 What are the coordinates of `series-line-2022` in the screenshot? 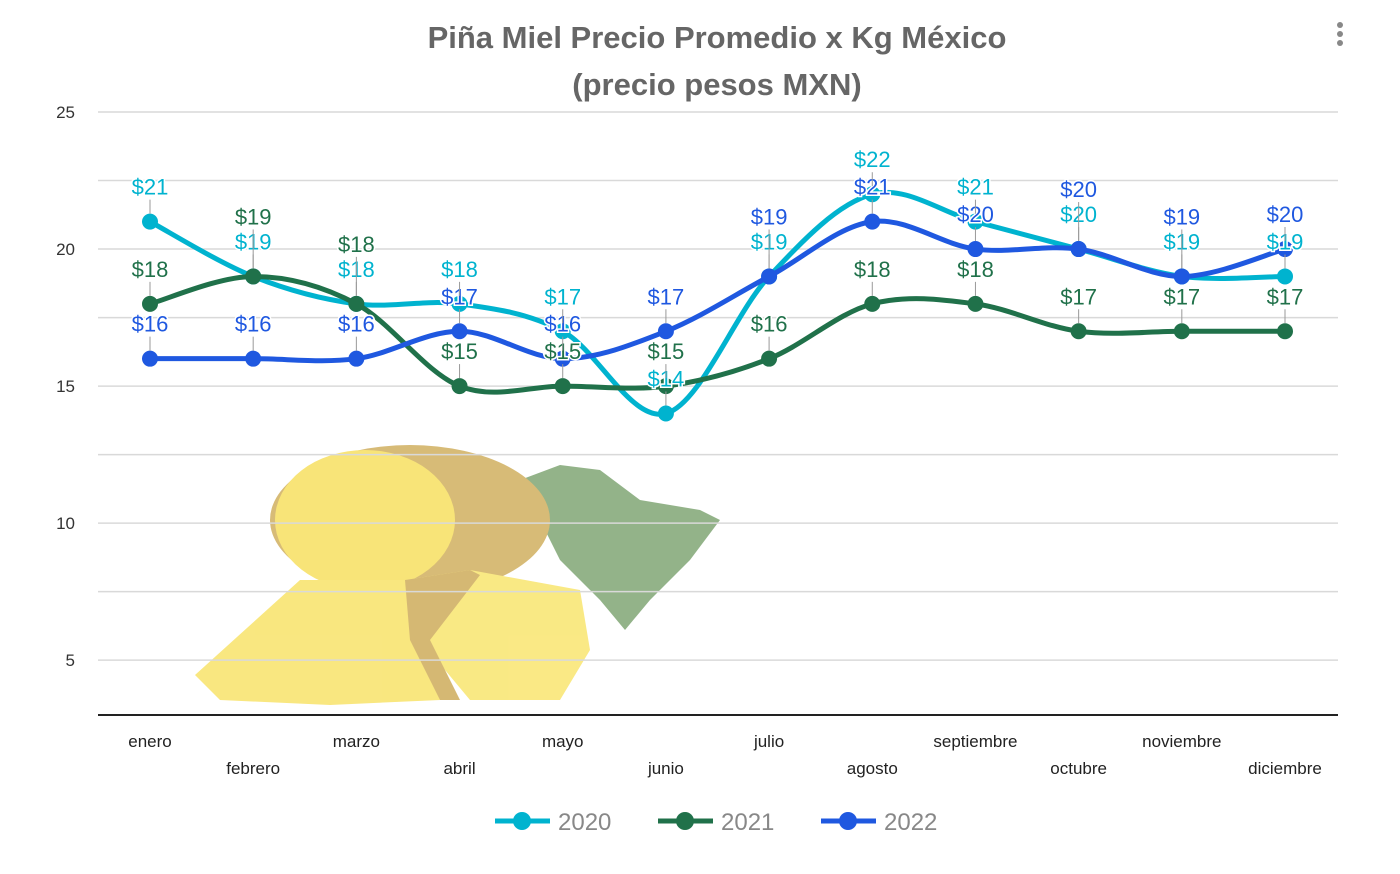 It's located at (717, 291).